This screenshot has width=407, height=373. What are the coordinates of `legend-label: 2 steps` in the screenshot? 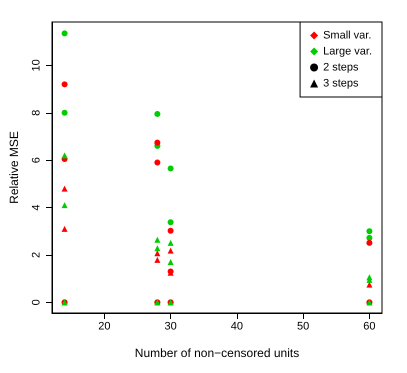 It's located at (341, 68).